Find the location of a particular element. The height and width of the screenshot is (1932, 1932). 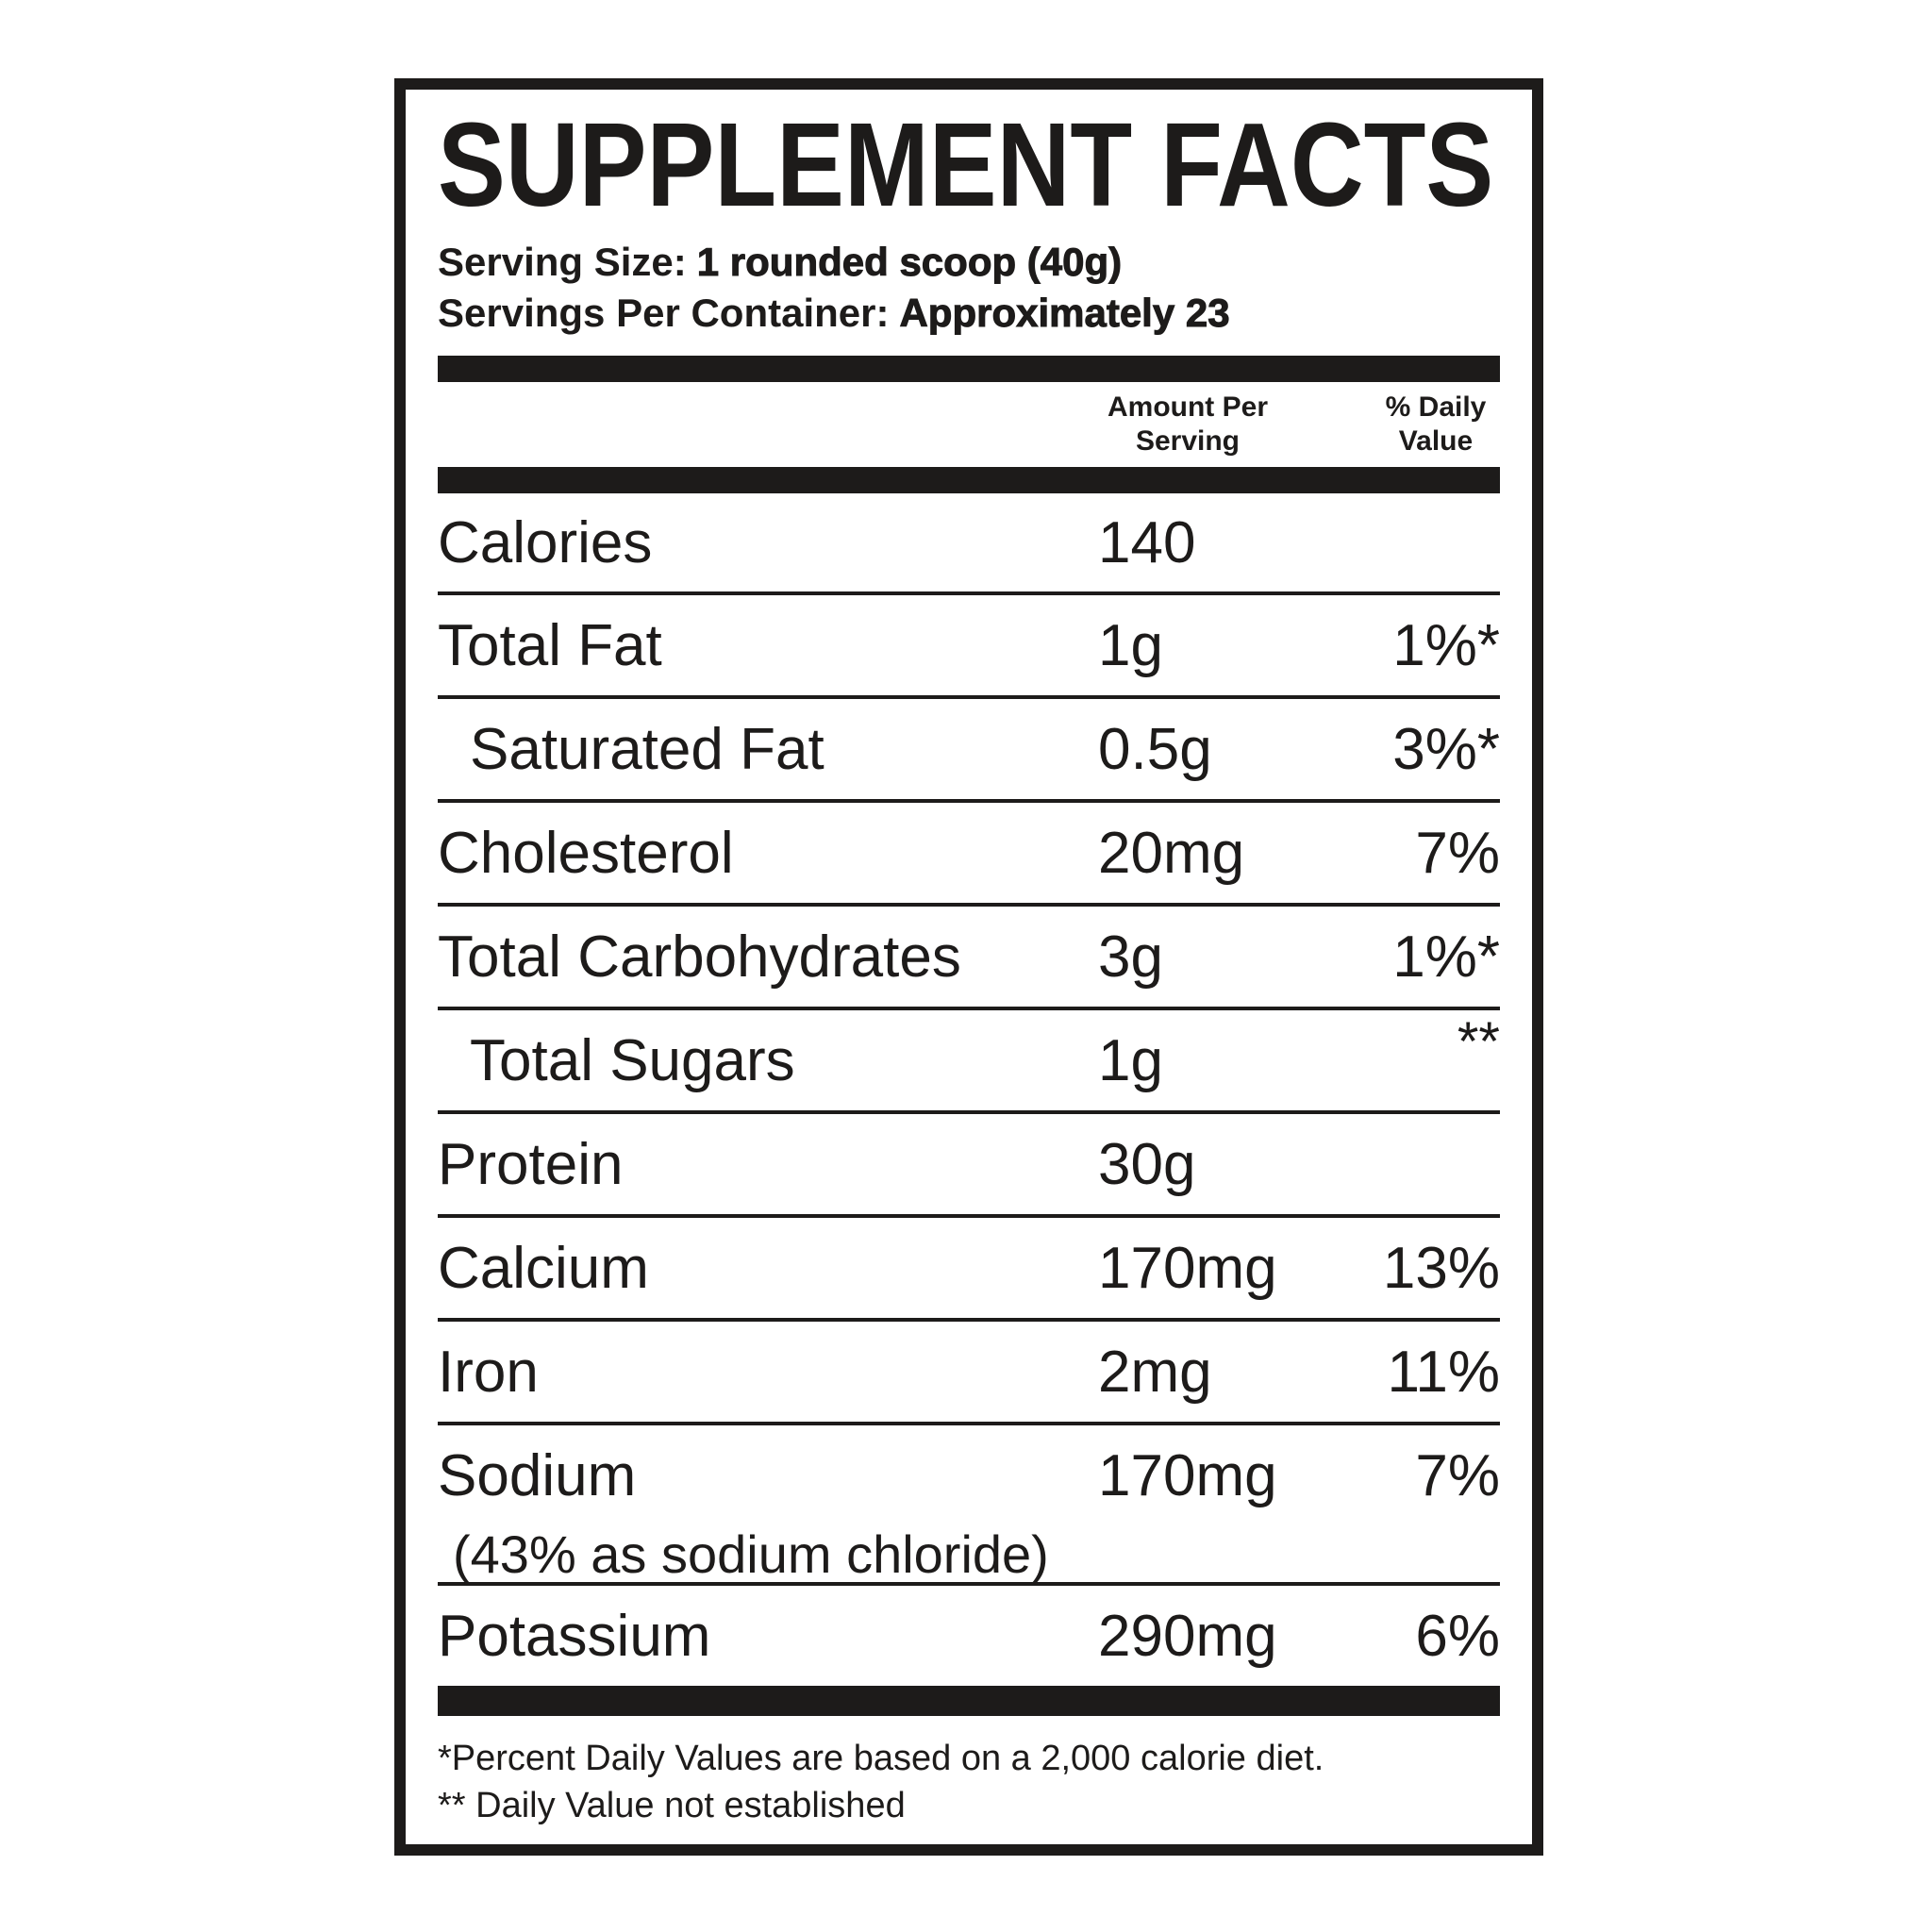

table-row-main: Total Sugars 1g ** is located at coordinates (969, 1060).